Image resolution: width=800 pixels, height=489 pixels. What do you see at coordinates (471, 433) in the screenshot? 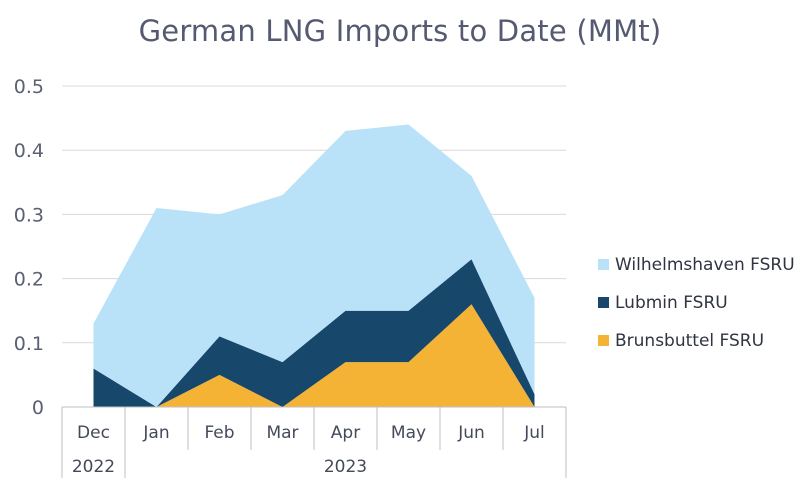
I see `x-tick-label: Jun` at bounding box center [471, 433].